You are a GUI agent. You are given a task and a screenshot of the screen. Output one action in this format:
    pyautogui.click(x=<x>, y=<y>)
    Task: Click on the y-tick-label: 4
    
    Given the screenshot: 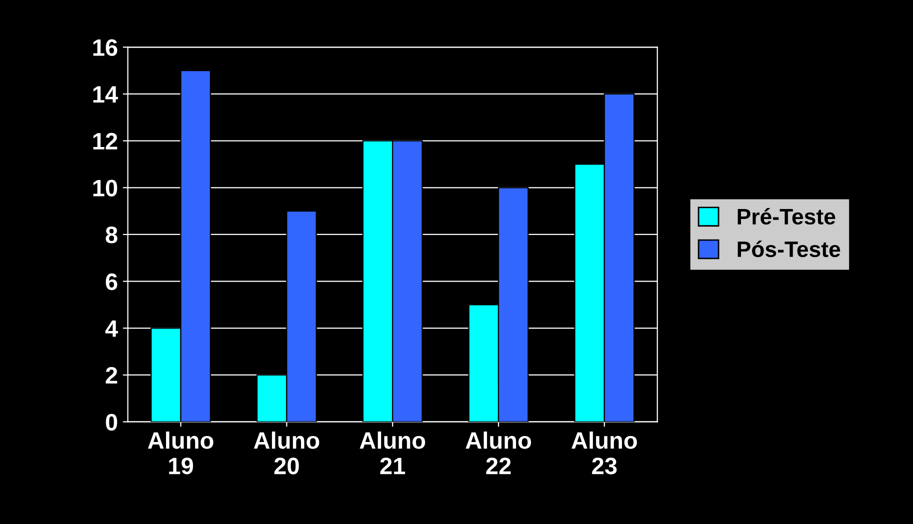 What is the action you would take?
    pyautogui.click(x=111, y=328)
    